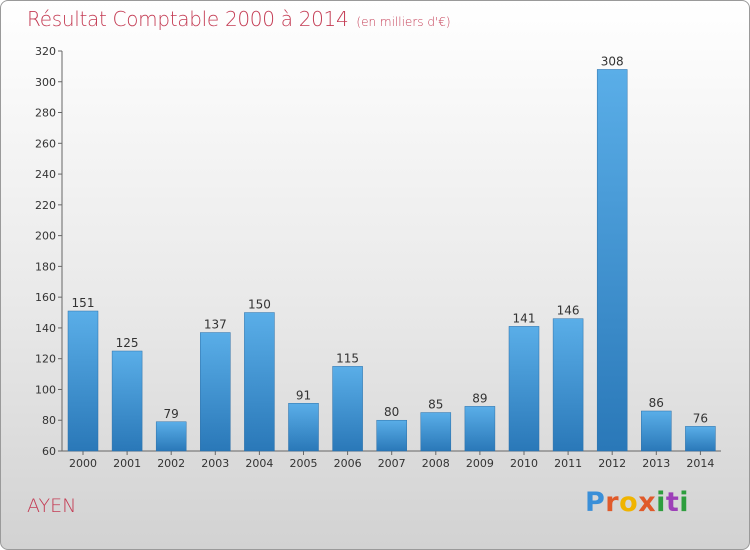  I want to click on value-label: 91, so click(303, 395).